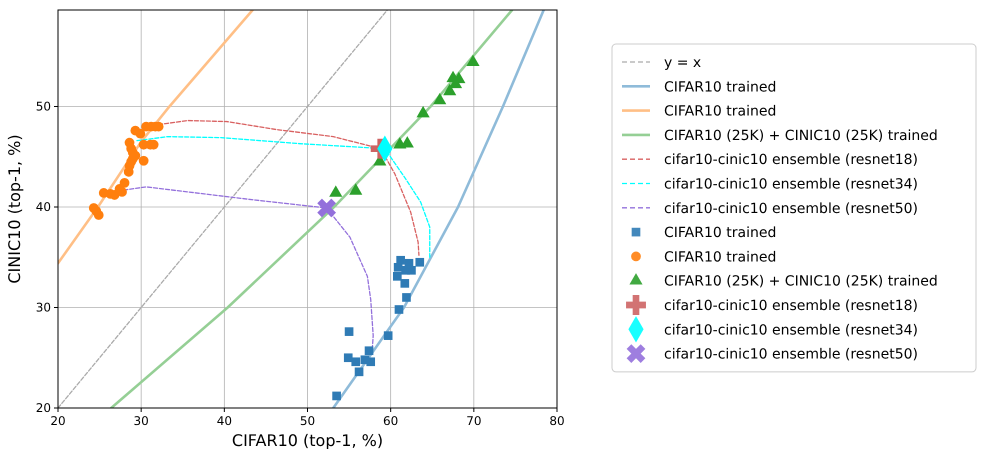  Describe the element at coordinates (308, 440) in the screenshot. I see `x-axis-title: CIFAR10 (top-1, %)` at that location.